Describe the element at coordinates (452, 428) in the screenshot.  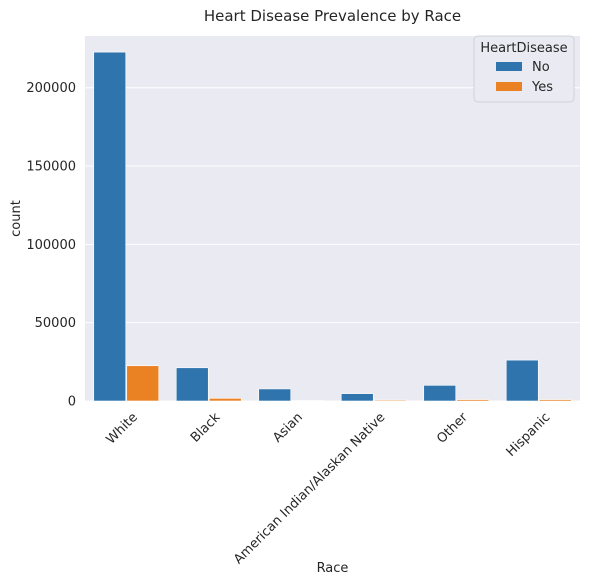
I see `x-tick-label: Other` at that location.